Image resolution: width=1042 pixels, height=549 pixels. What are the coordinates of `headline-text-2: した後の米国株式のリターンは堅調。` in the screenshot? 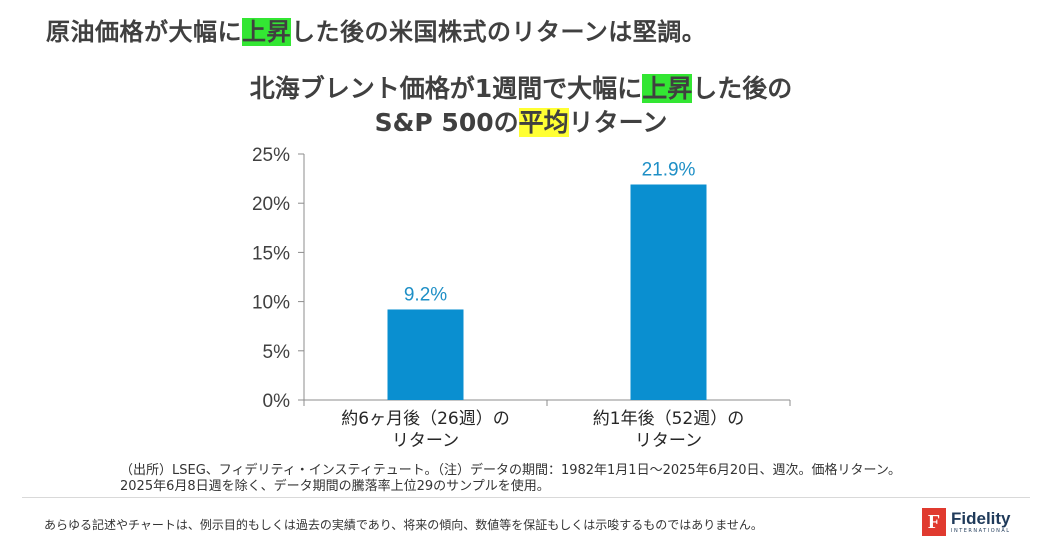 It's located at (499, 32).